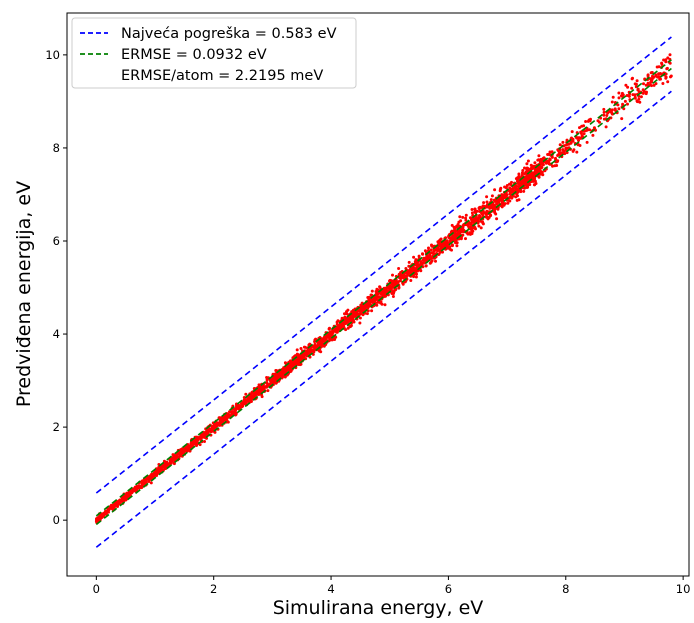 The width and height of the screenshot is (694, 623). Describe the element at coordinates (56, 427) in the screenshot. I see `y-tick-label: 2` at that location.